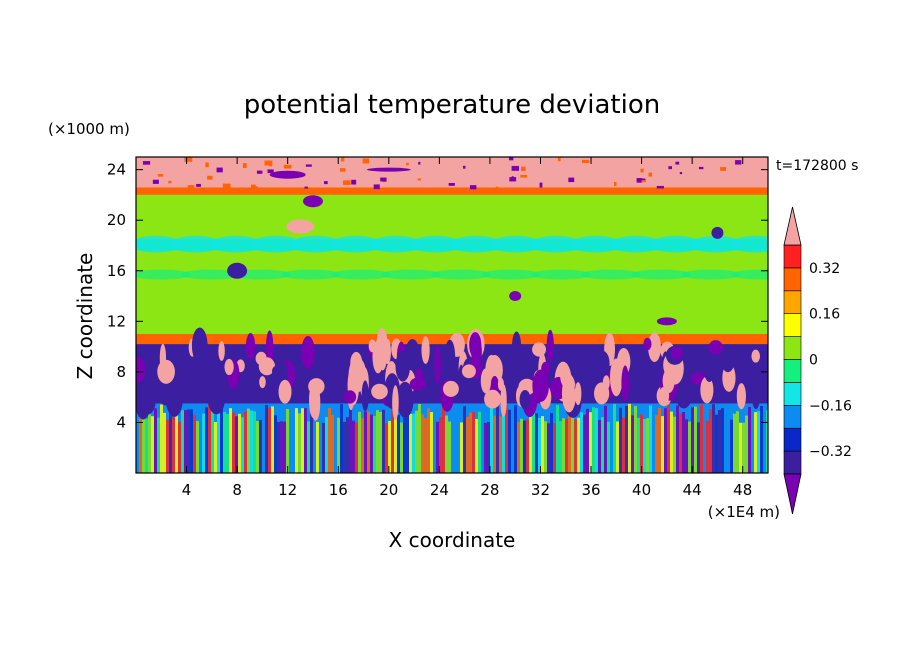 This screenshot has height=654, width=904. Describe the element at coordinates (792, 494) in the screenshot. I see `colorbar-bottom-triangle` at that location.